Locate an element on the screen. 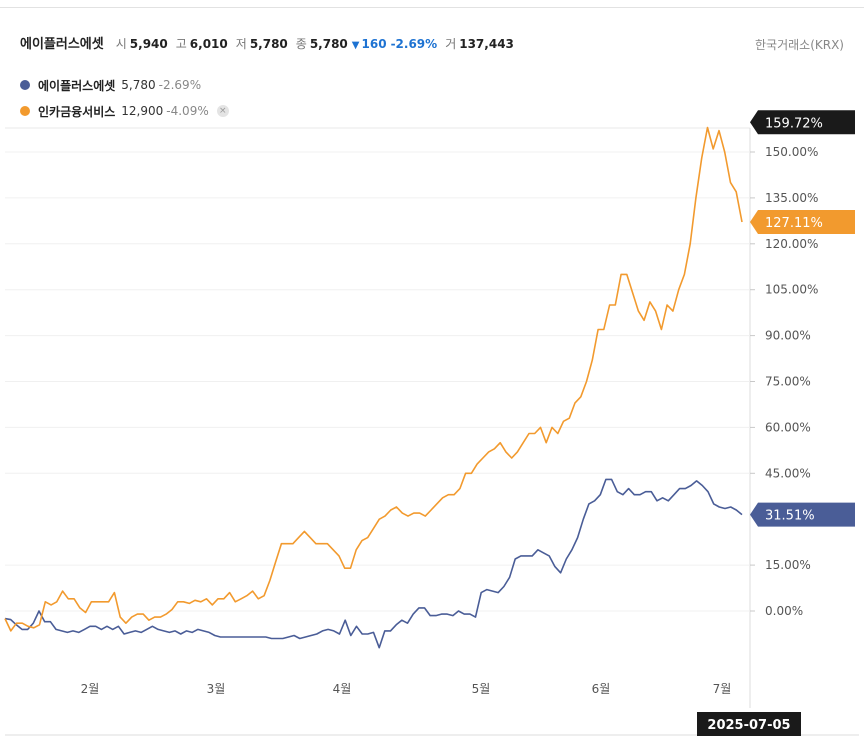 The image size is (864, 745). series-last-tag-aplus: 31.51% is located at coordinates (790, 516).